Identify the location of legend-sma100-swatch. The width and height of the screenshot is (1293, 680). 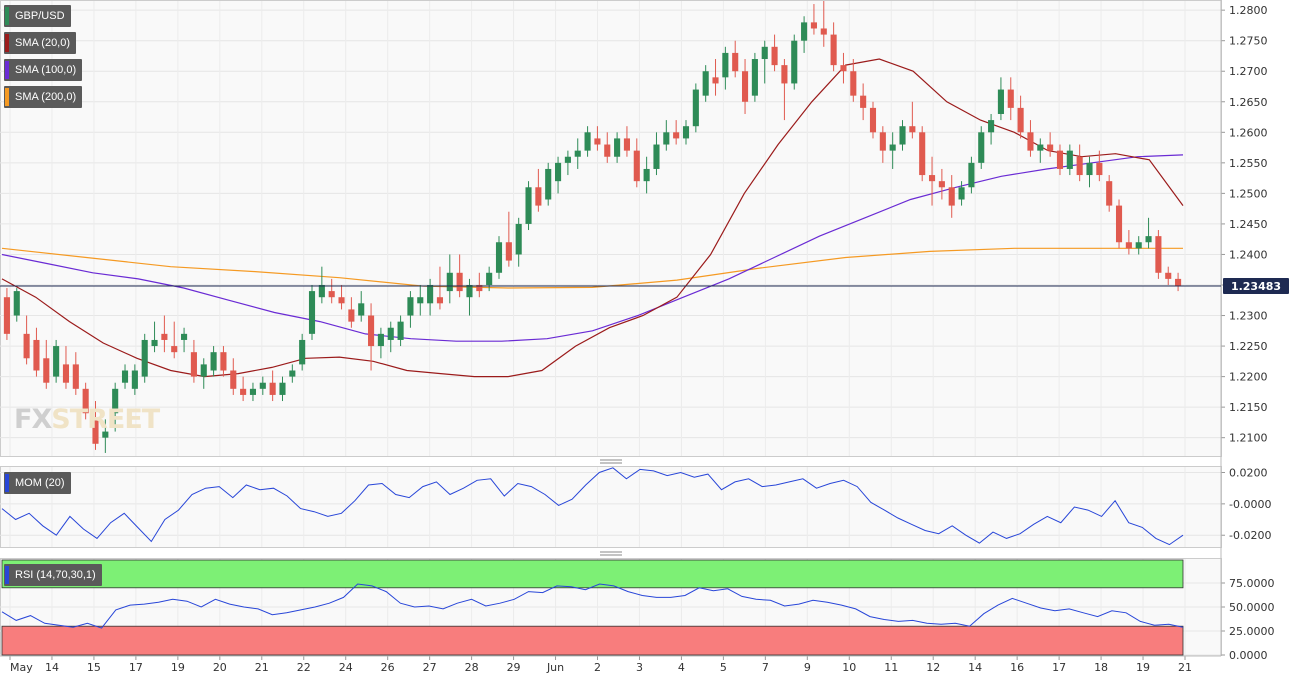
(7, 70).